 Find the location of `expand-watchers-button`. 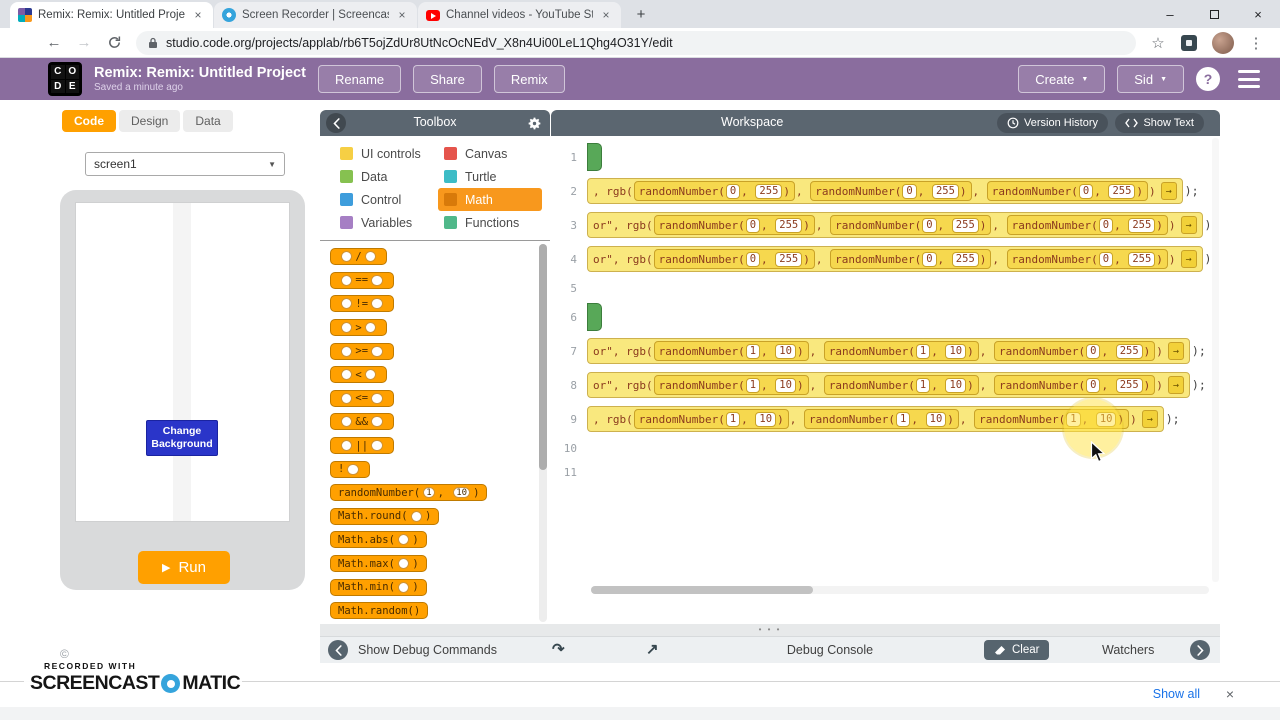

expand-watchers-button is located at coordinates (1200, 650).